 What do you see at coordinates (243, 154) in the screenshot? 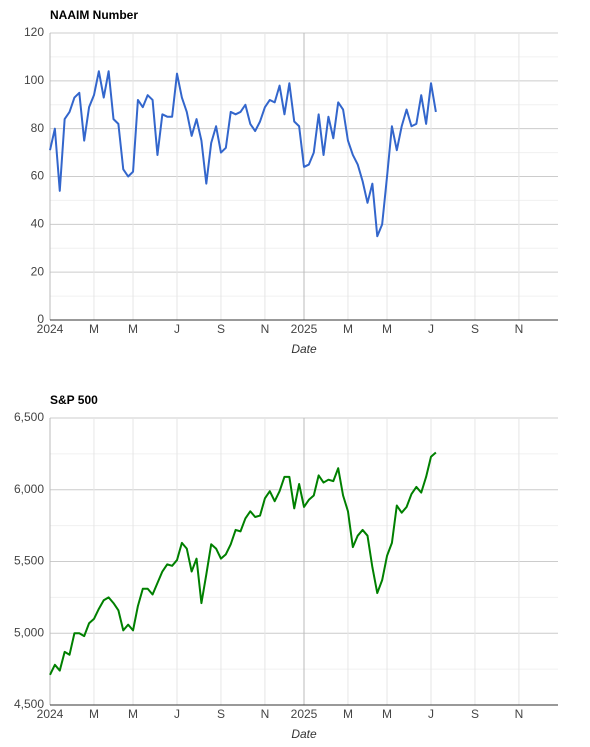
I see `data-line` at bounding box center [243, 154].